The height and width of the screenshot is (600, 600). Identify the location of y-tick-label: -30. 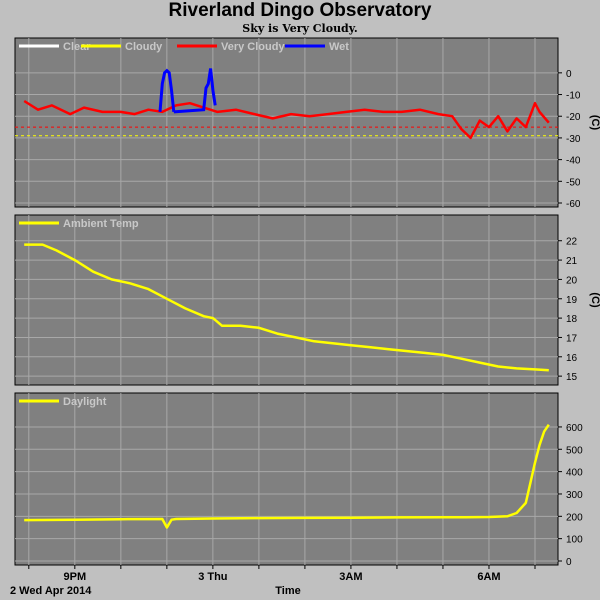
(573, 139).